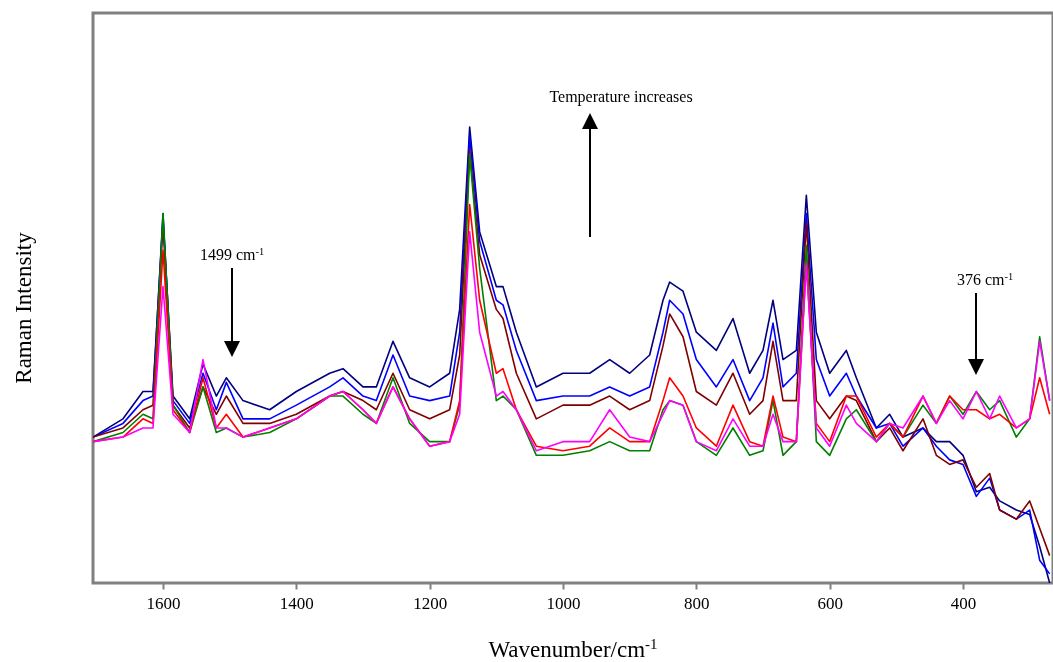  I want to click on x-tick-label: 1400, so click(296, 603).